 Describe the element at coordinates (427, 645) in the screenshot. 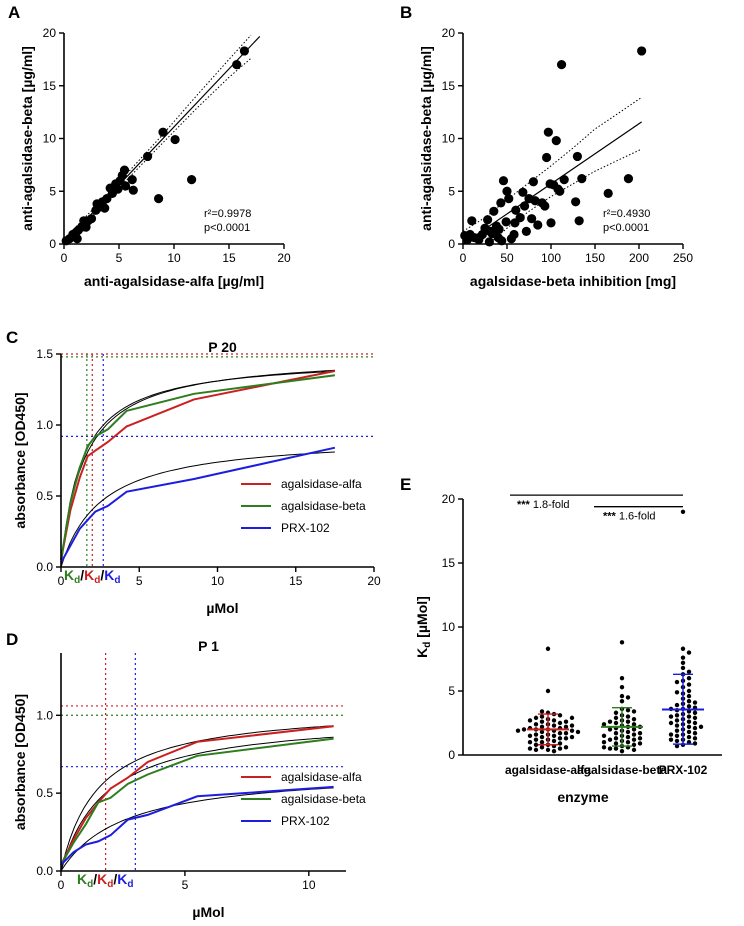

I see `y-title-sub: d` at that location.